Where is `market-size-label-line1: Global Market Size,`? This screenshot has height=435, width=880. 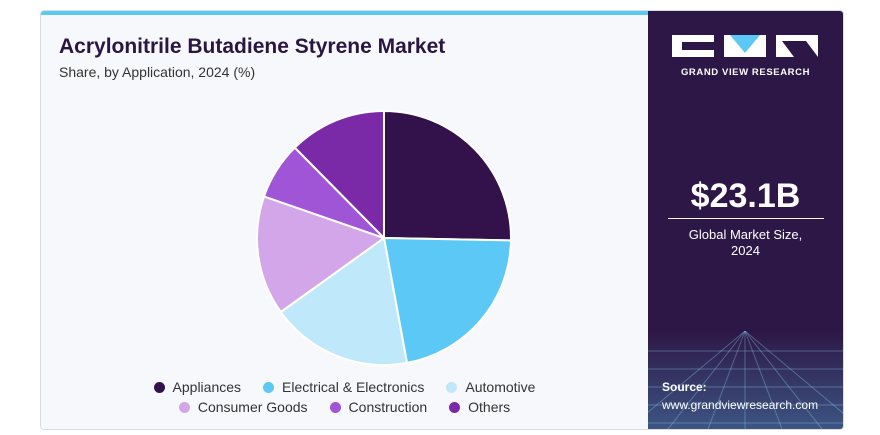
market-size-label-line1: Global Market Size, is located at coordinates (745, 234).